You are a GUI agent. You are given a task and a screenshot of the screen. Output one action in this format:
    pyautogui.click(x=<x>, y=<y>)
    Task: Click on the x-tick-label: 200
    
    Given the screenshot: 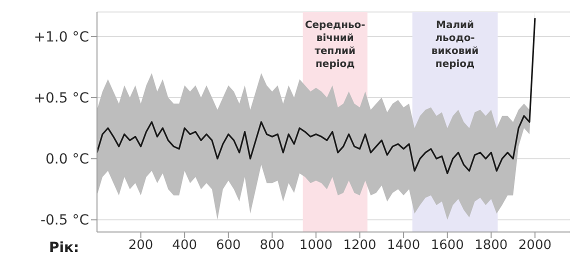 What is the action you would take?
    pyautogui.click(x=141, y=246)
    